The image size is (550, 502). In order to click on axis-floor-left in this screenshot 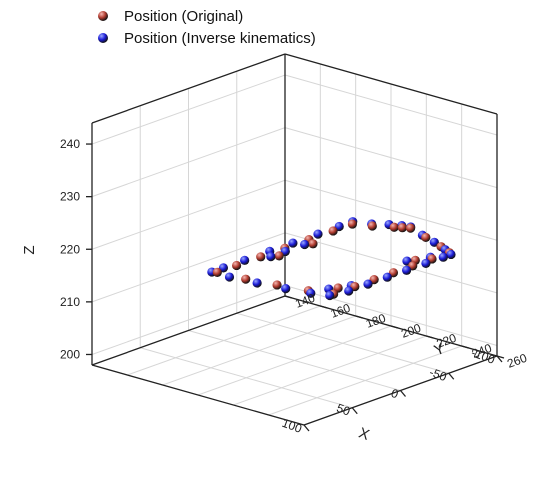, I will do `click(188, 330)`.